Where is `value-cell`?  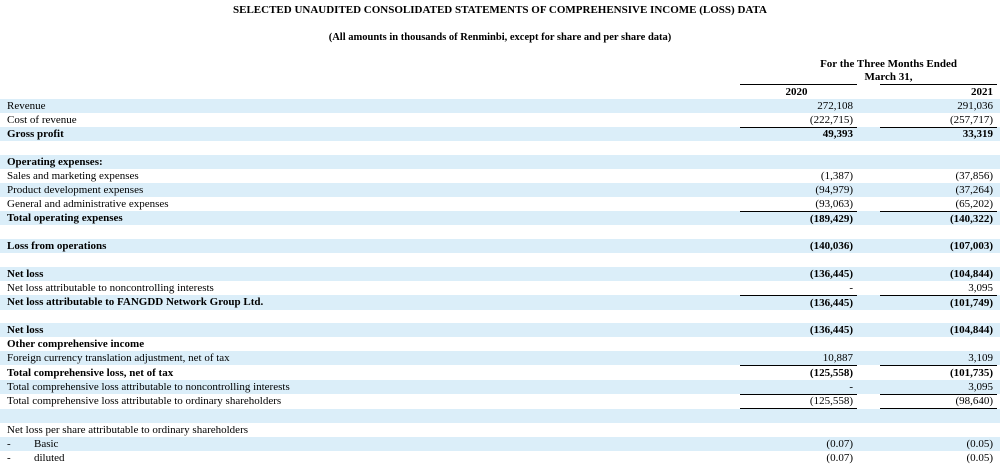 value-cell is located at coordinates (938, 162).